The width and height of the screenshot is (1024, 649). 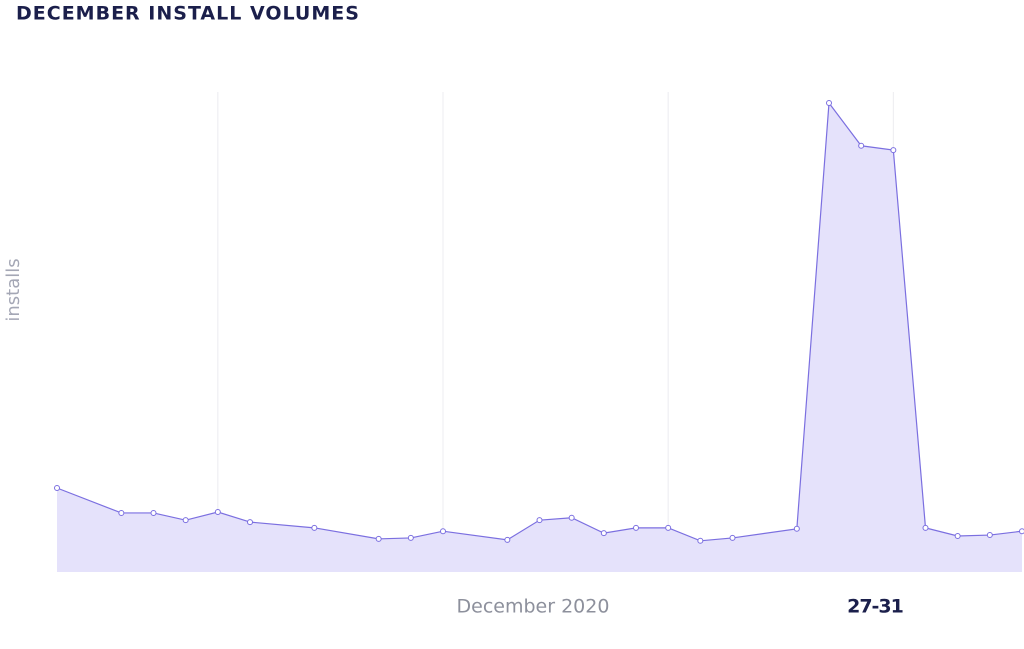 I want to click on x-axis-label: December 2020, so click(x=533, y=607).